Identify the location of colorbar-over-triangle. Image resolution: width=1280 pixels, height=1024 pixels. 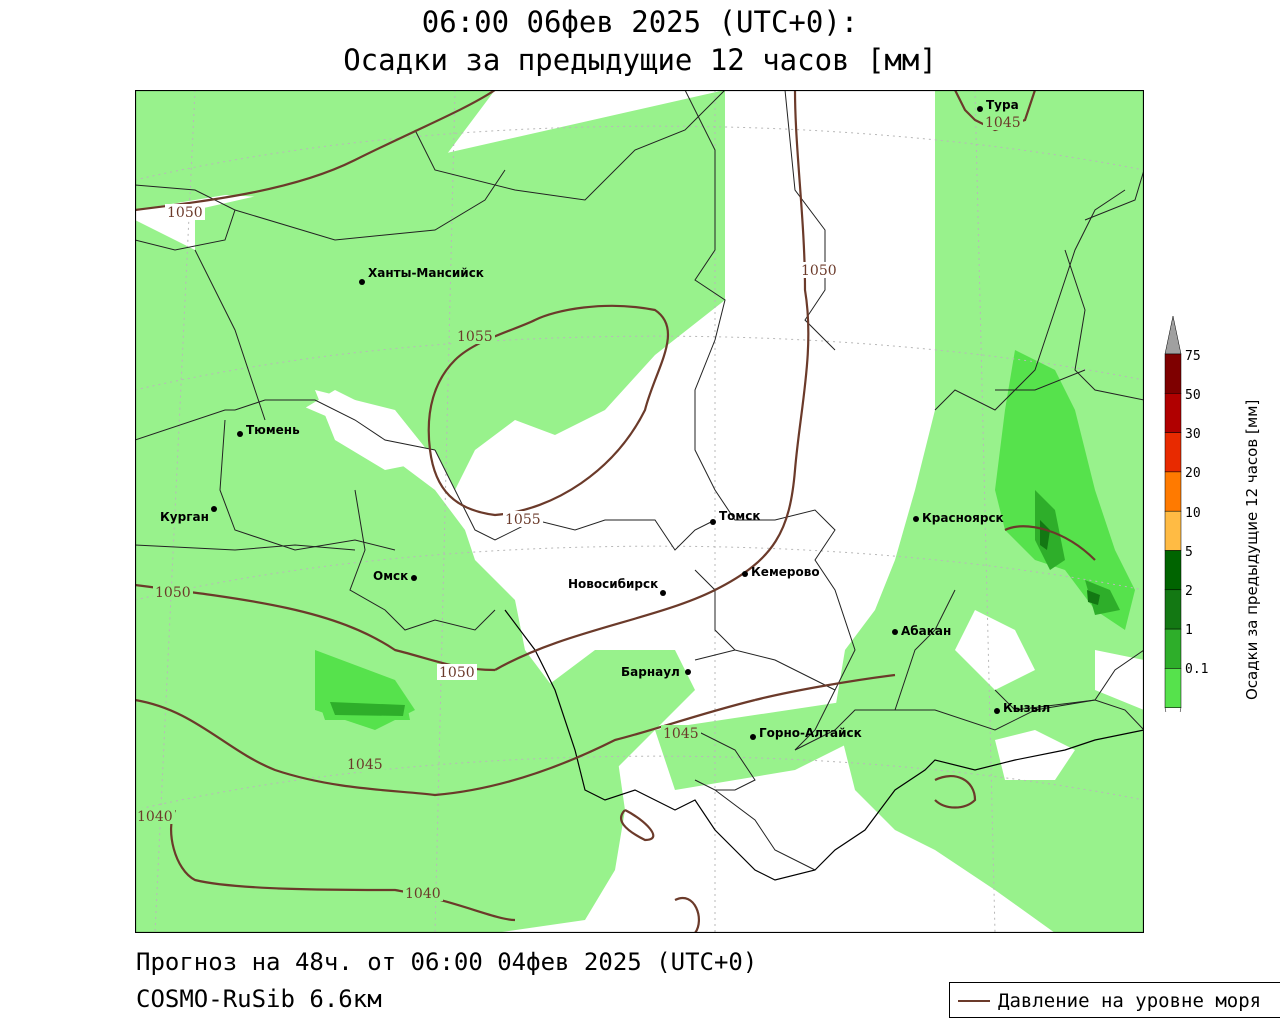
(1173, 335).